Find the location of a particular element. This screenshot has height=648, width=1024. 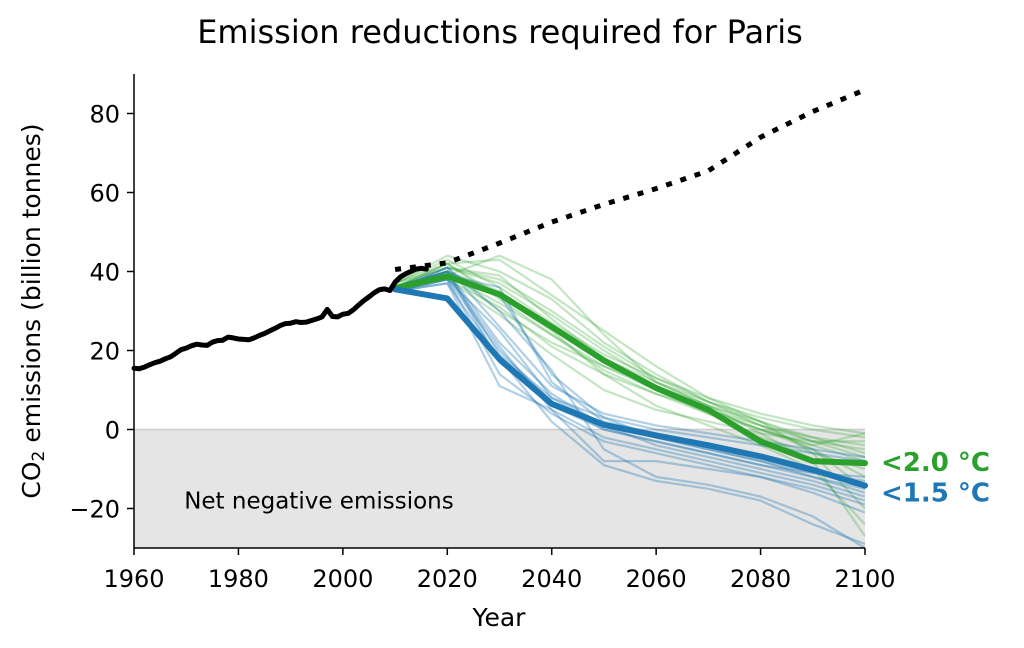

x-tick-label: 2020 is located at coordinates (447, 579).